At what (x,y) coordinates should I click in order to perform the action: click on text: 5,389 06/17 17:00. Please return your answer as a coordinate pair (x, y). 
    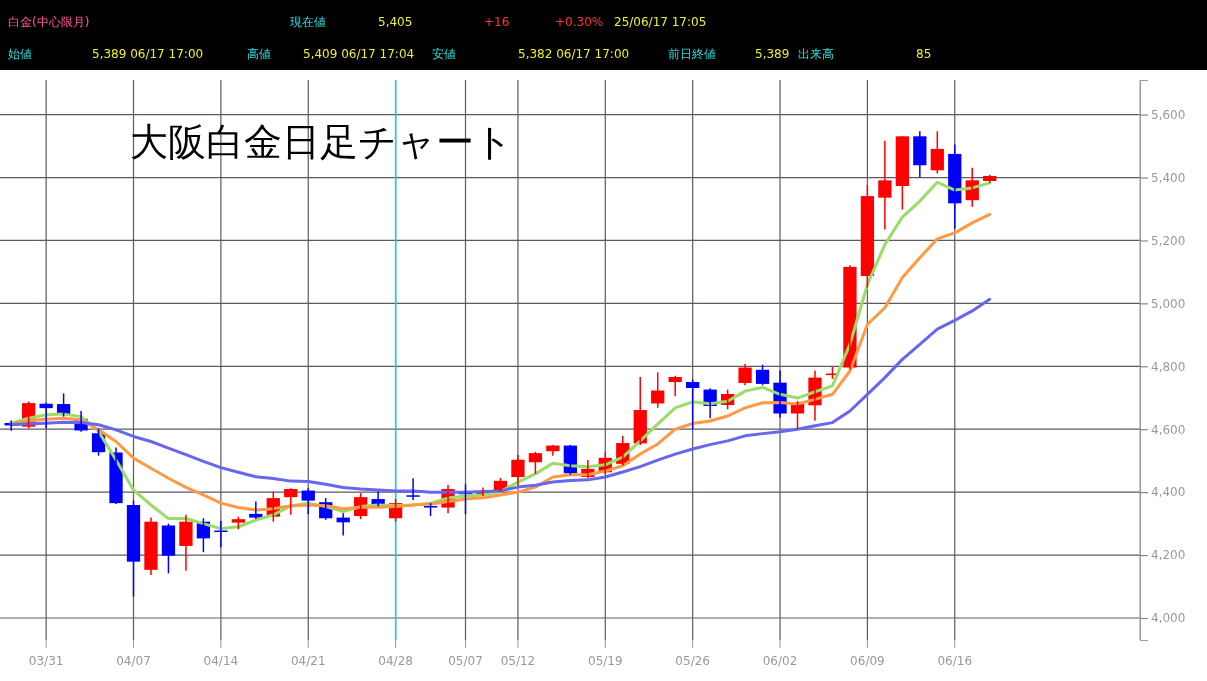
    Looking at the image, I should click on (148, 54).